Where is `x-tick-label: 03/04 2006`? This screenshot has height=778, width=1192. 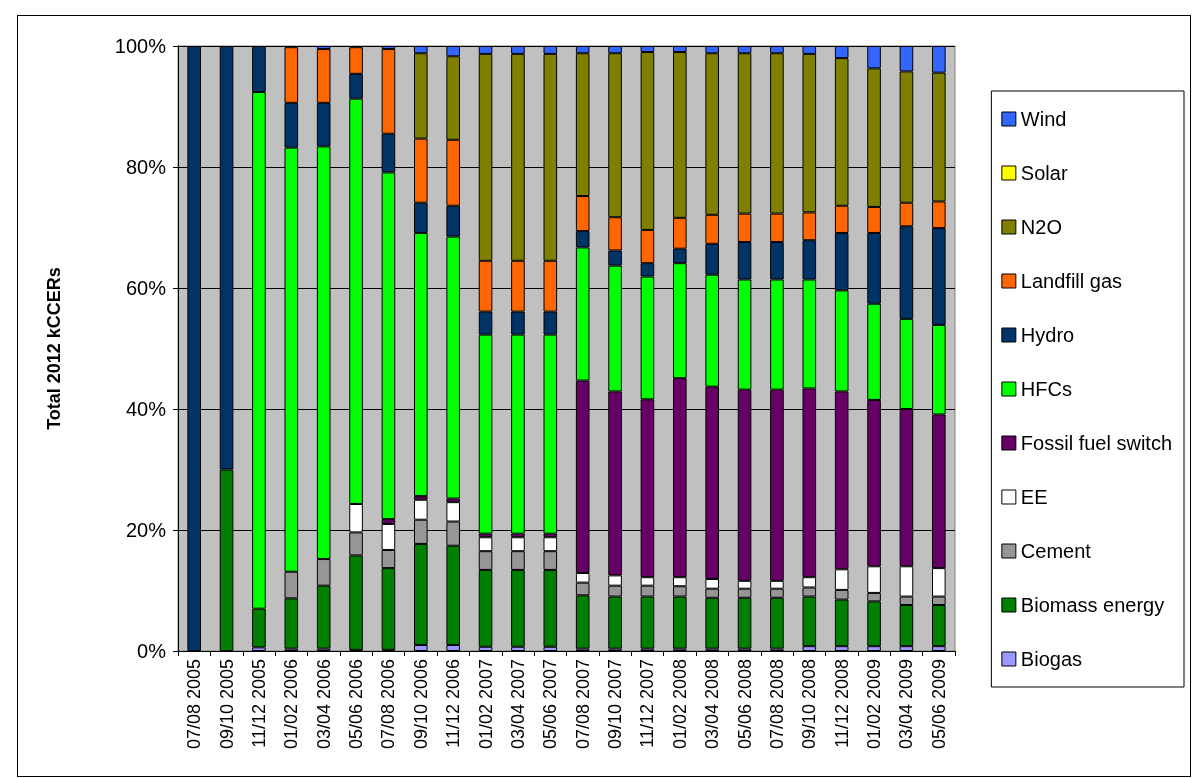 x-tick-label: 03/04 2006 is located at coordinates (323, 704).